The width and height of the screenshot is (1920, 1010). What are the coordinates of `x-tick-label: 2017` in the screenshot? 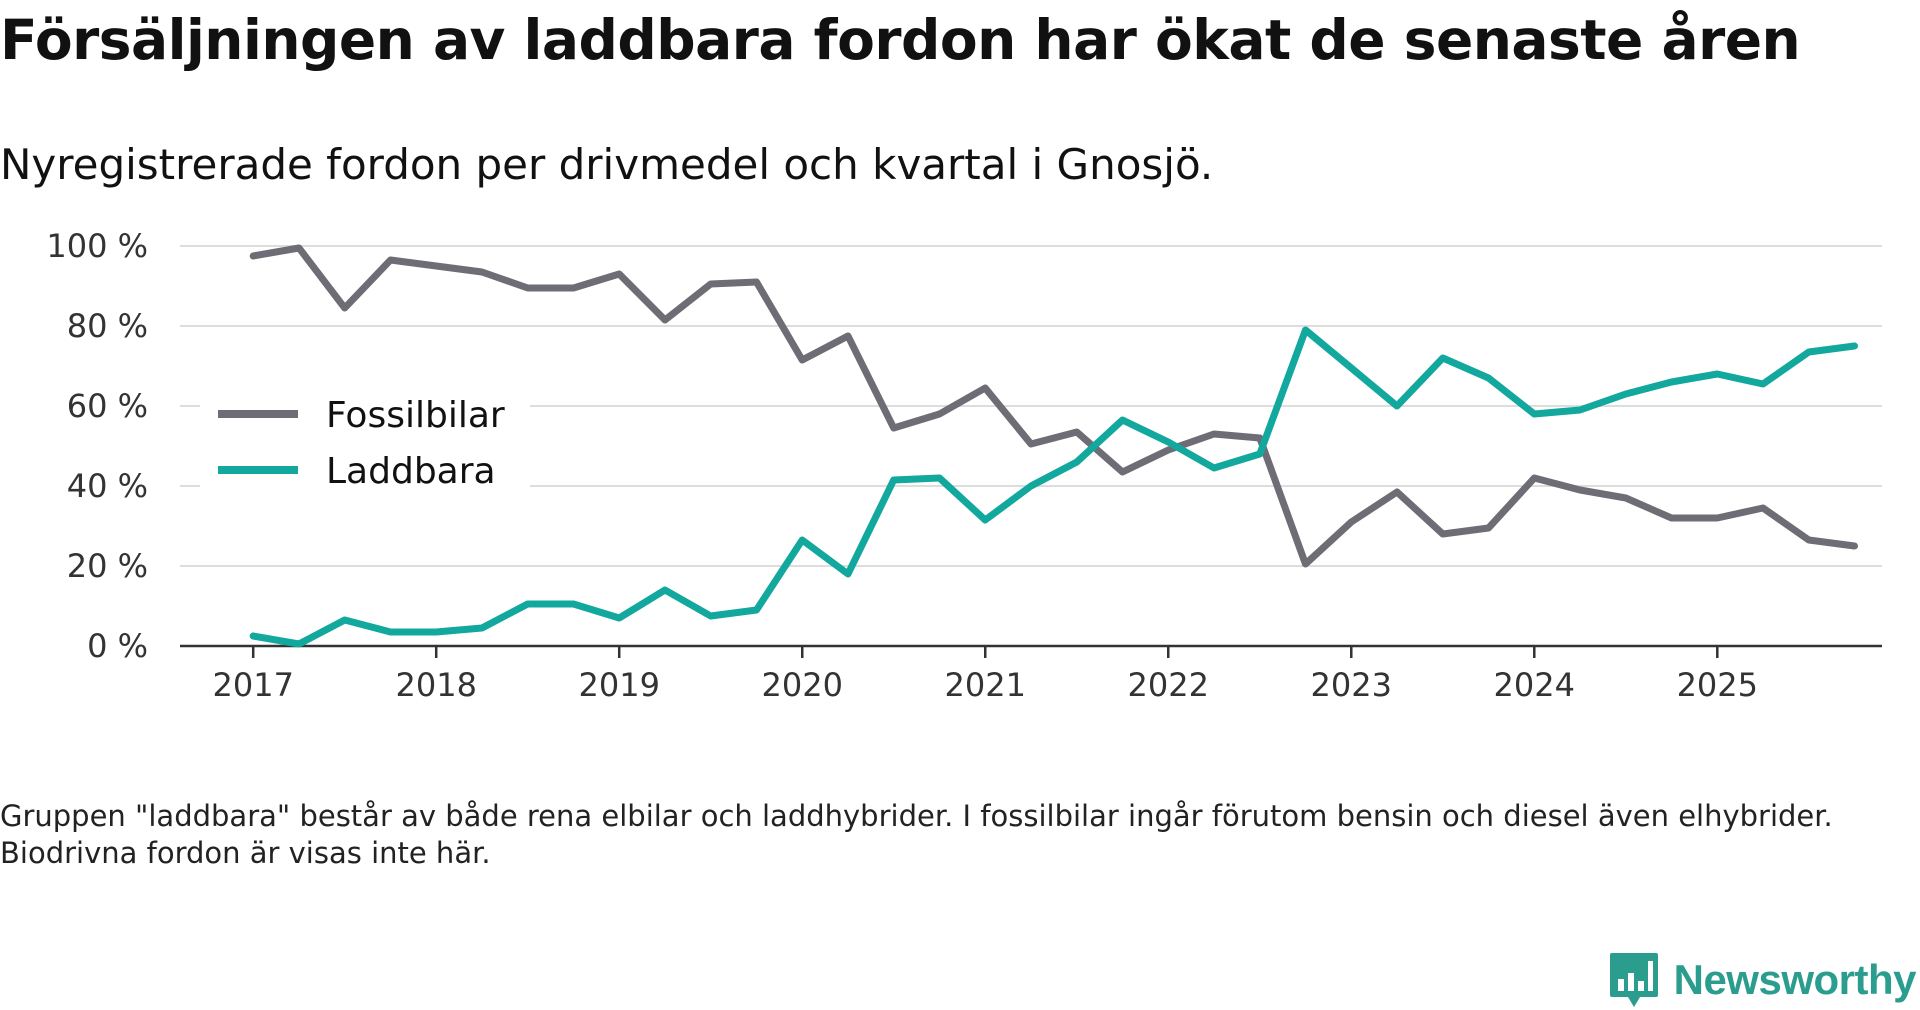 It's located at (252, 685).